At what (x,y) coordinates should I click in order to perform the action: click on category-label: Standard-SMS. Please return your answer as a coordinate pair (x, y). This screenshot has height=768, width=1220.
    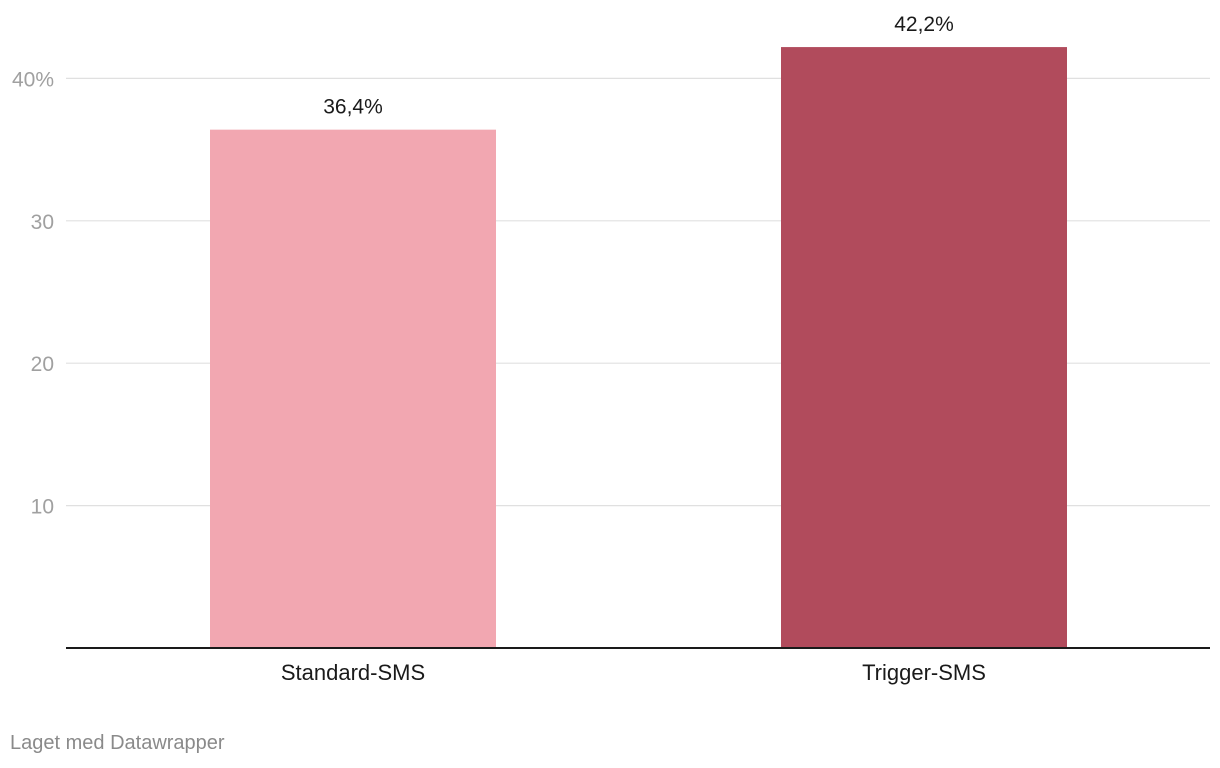
    Looking at the image, I should click on (353, 672).